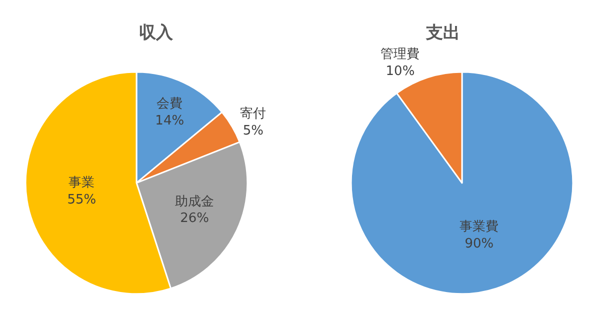 This screenshot has width=600, height=317. Describe the element at coordinates (442, 33) in the screenshot. I see `chart-title: 支出` at that location.